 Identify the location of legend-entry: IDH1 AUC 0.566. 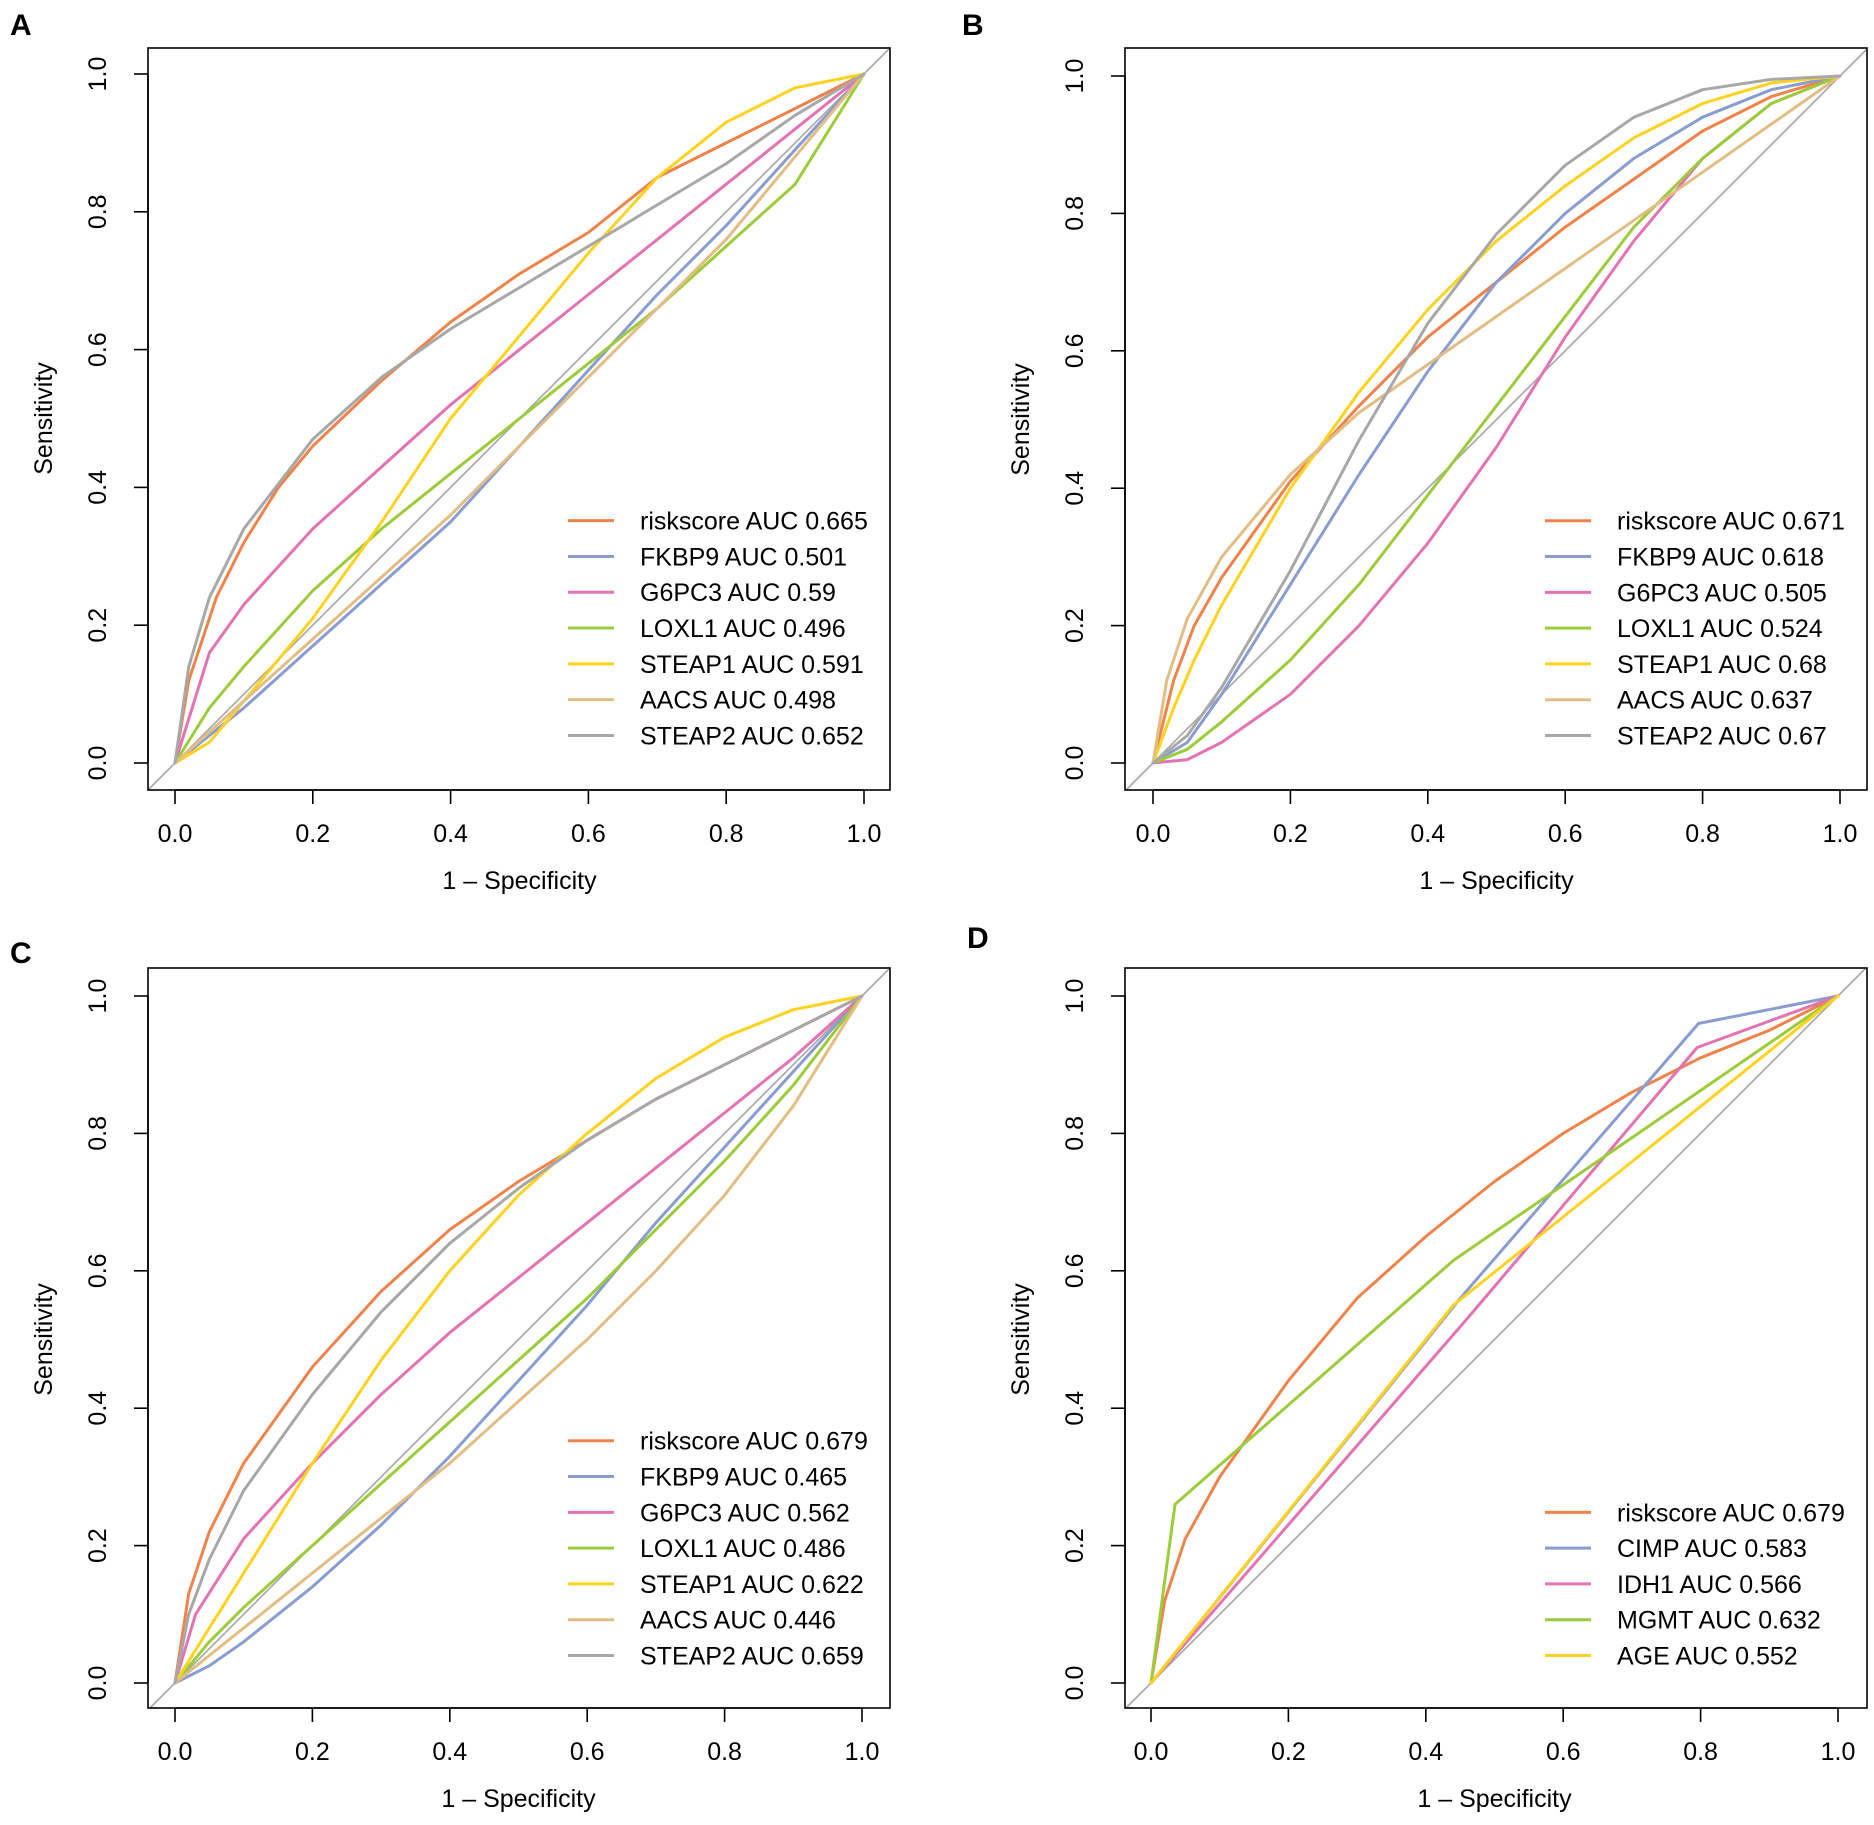
(1709, 1585).